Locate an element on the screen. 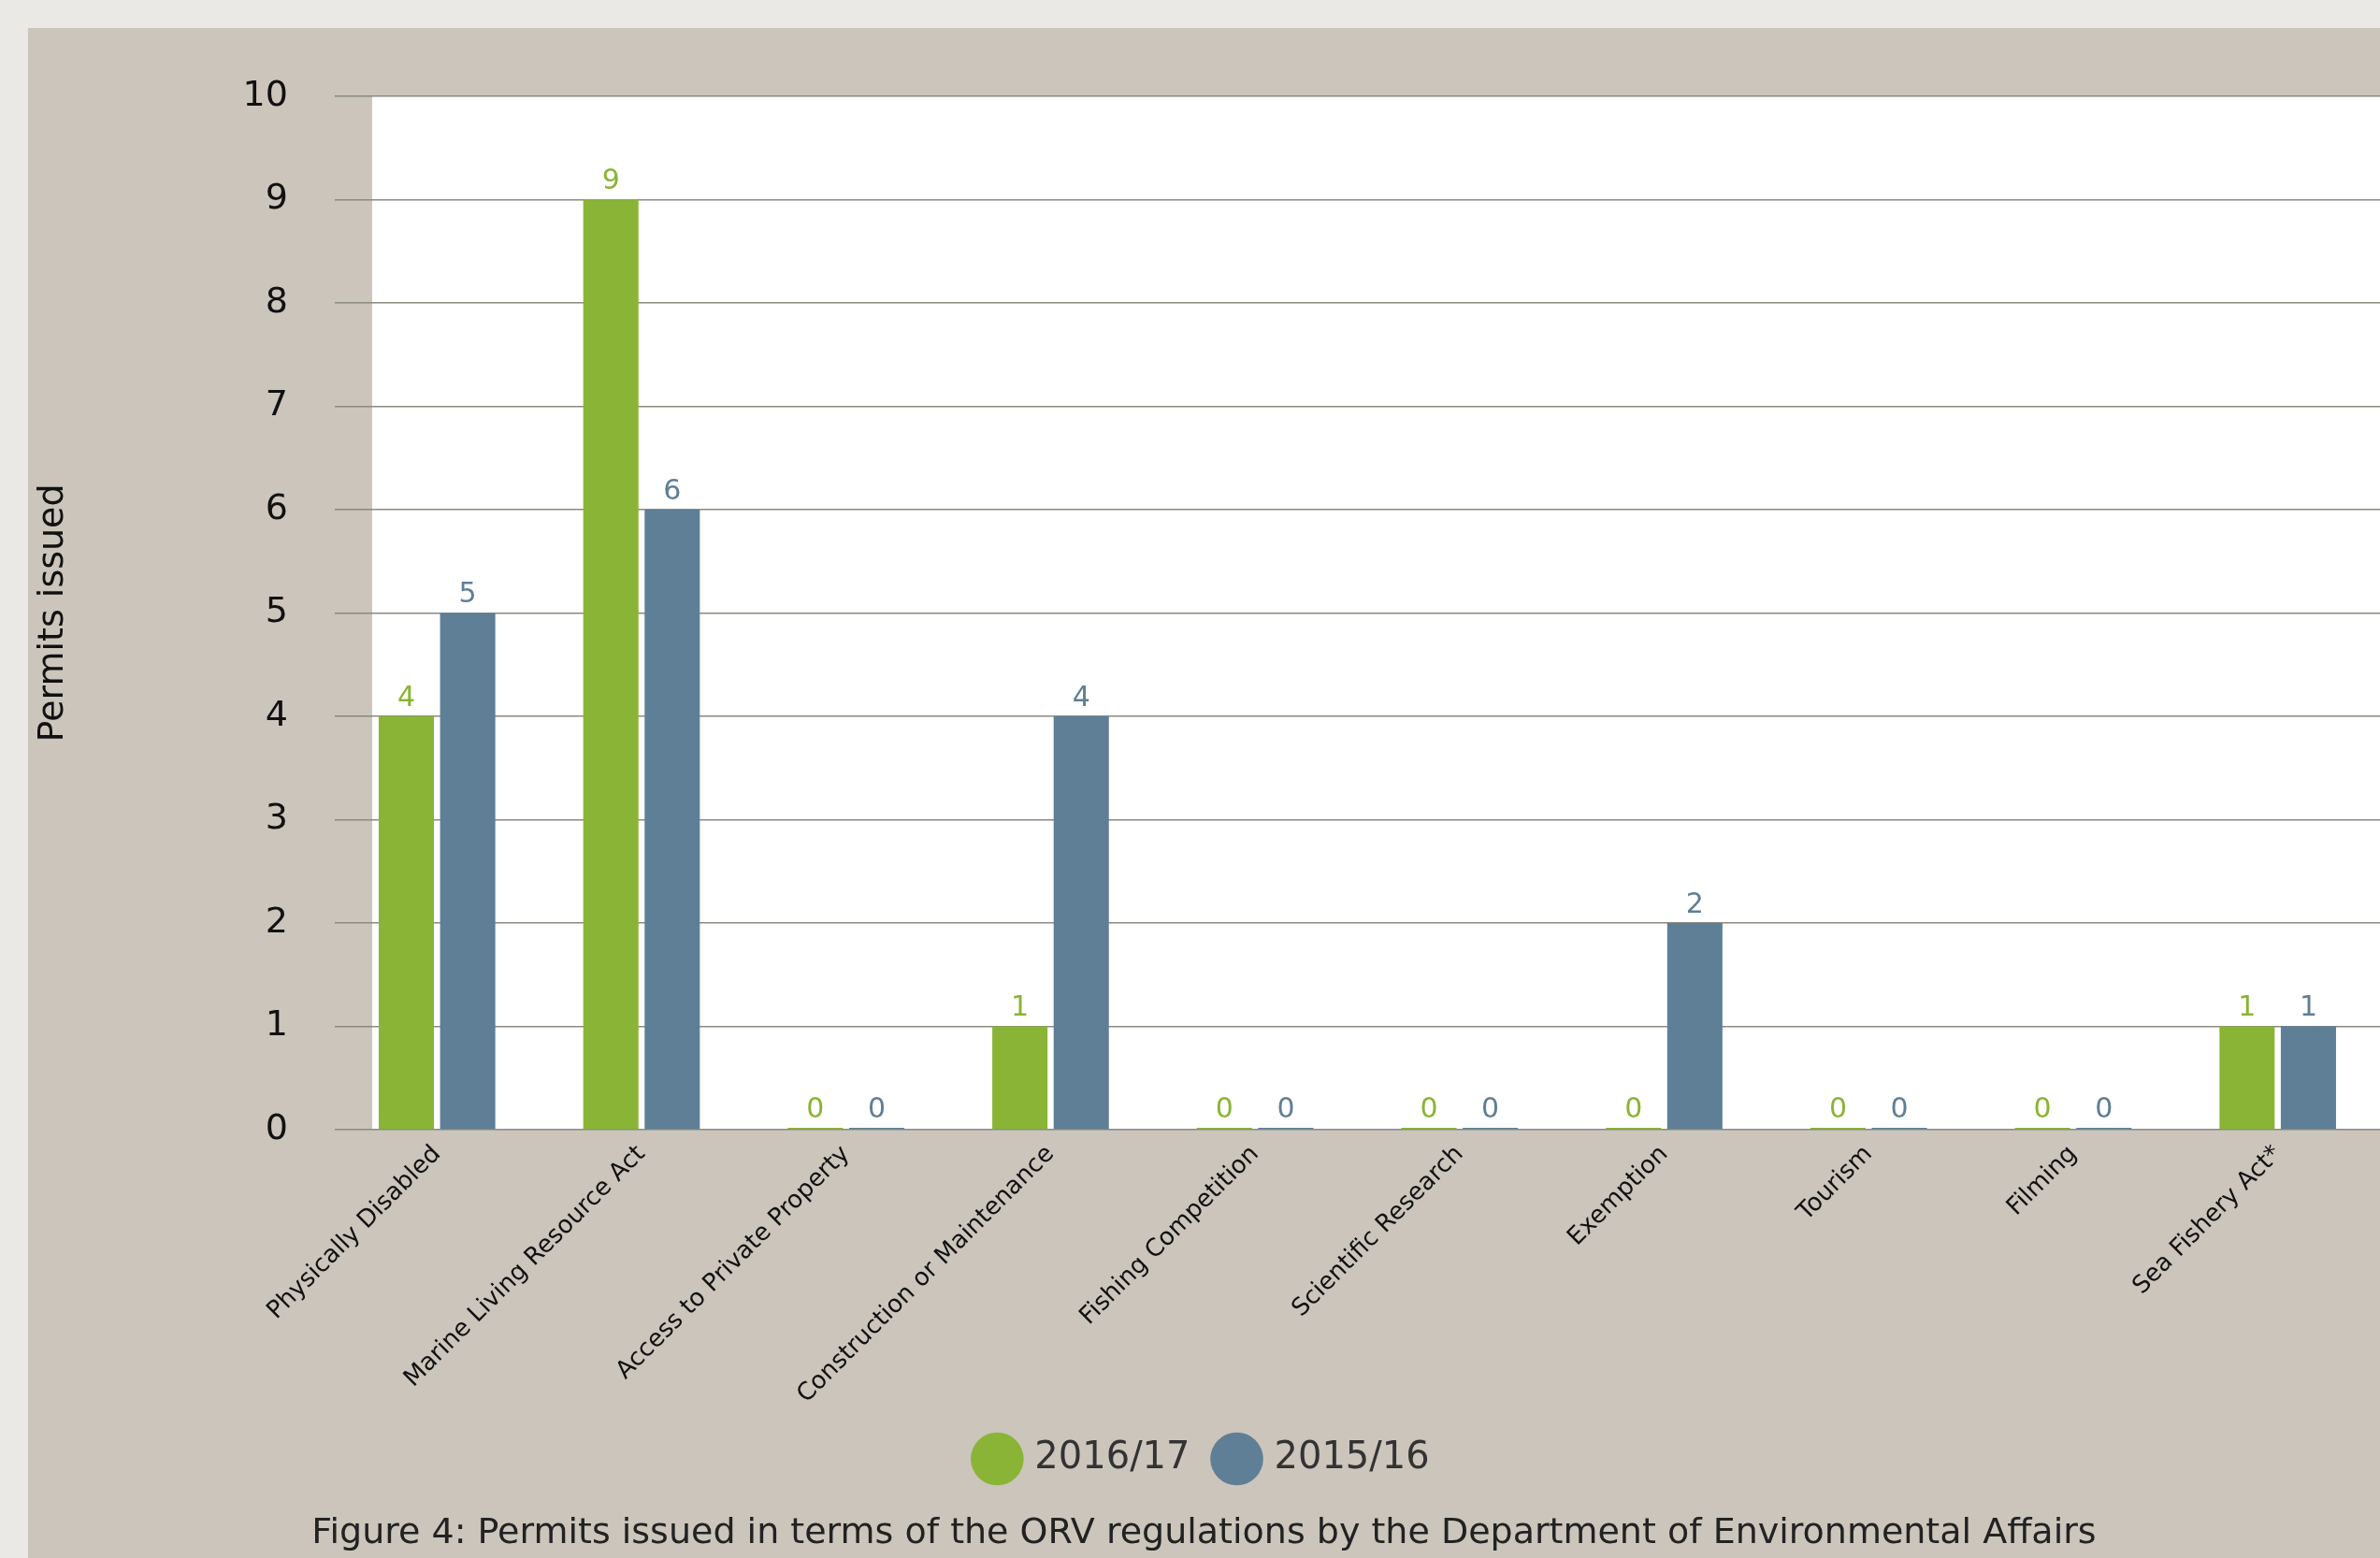 The height and width of the screenshot is (1558, 2380). y-tick-label: 8 is located at coordinates (276, 300).